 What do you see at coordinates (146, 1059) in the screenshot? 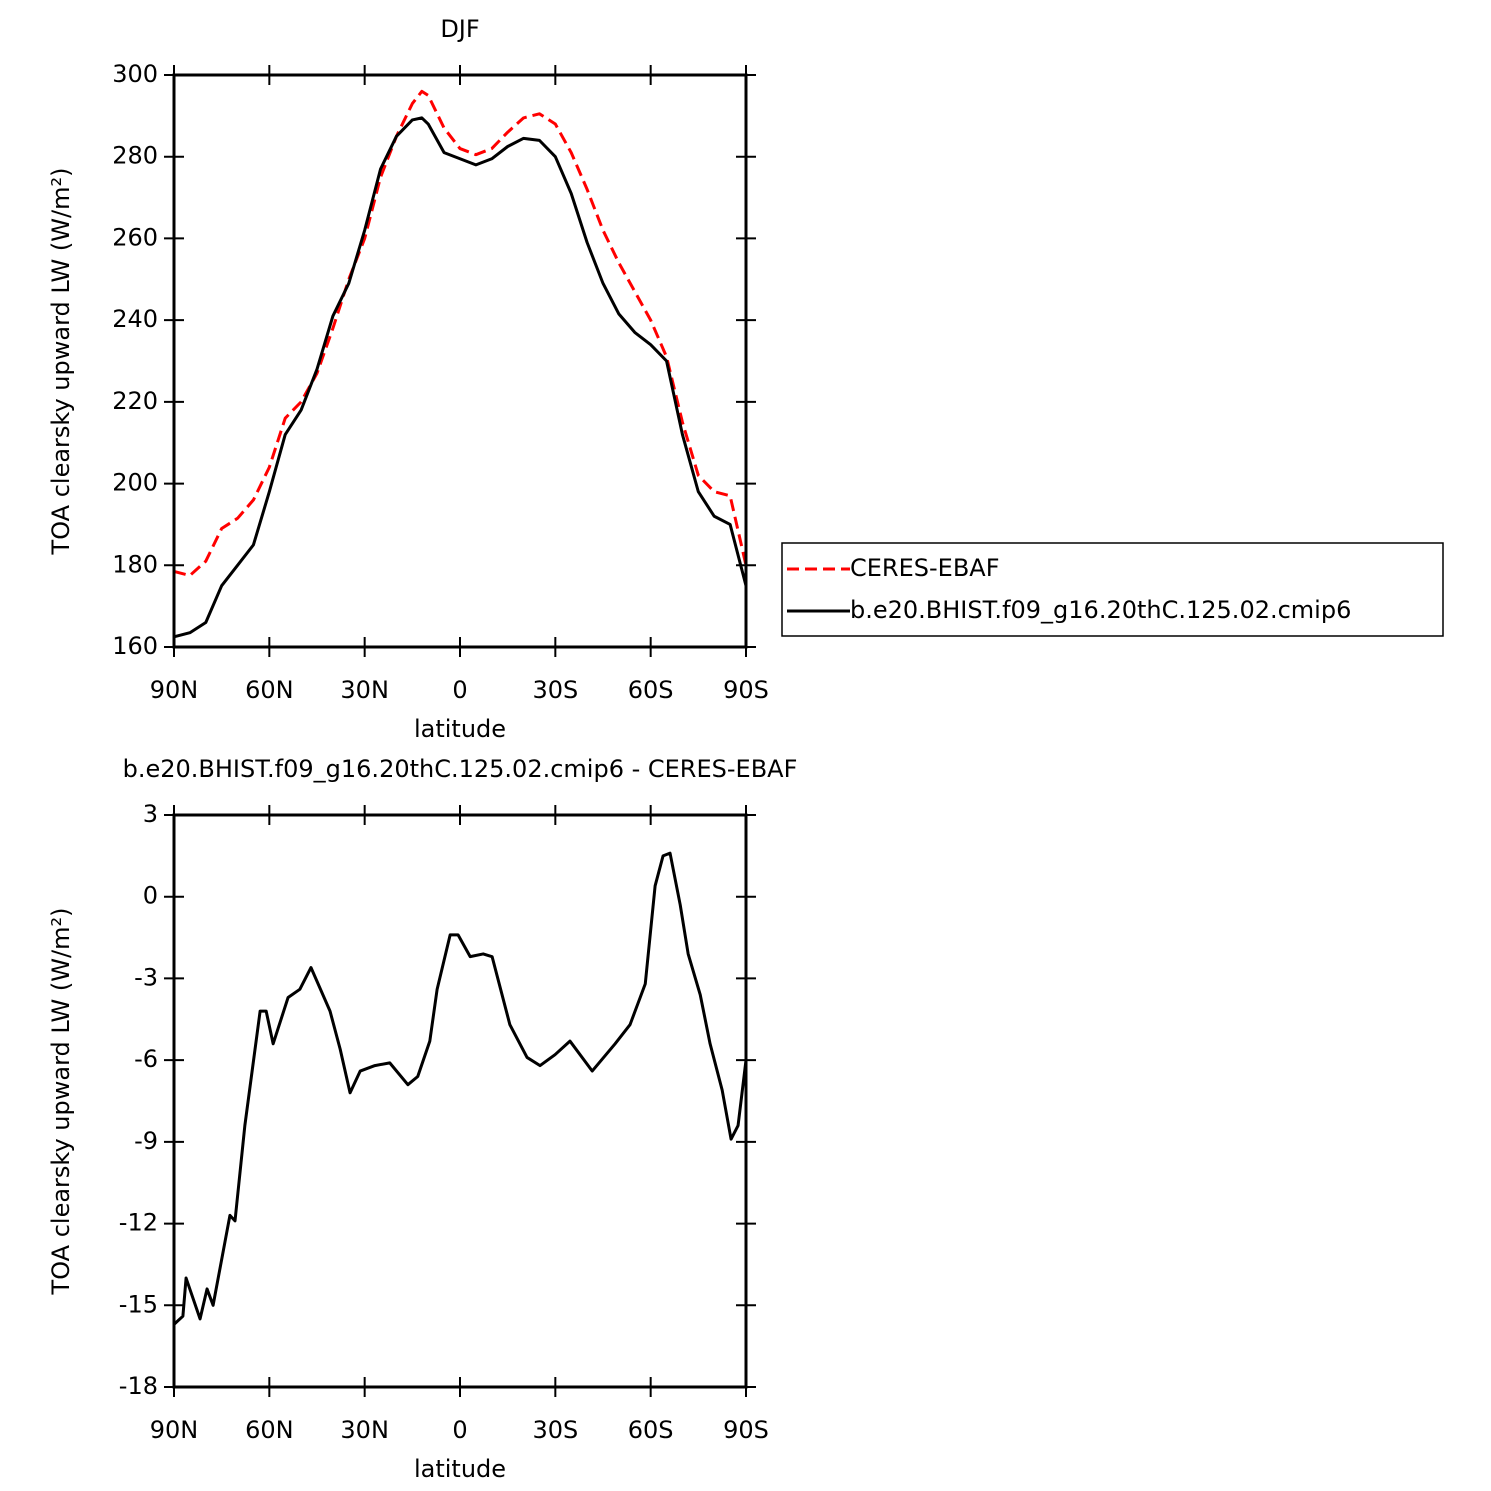
I see `y-tick-label: -6` at bounding box center [146, 1059].